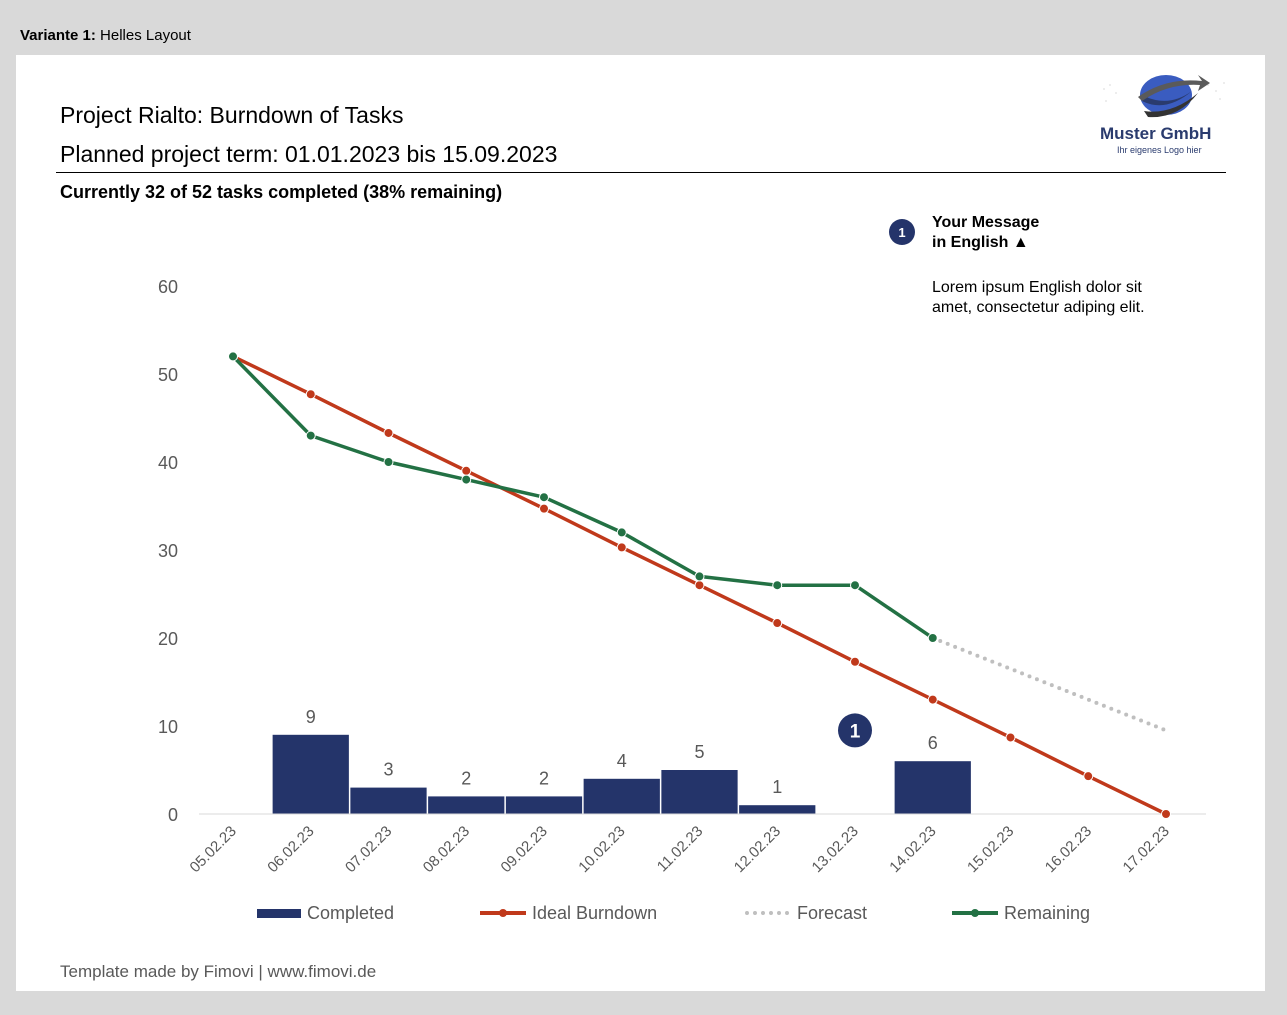 Image resolution: width=1287 pixels, height=1015 pixels. What do you see at coordinates (699, 752) in the screenshot?
I see `bar-data-label: 5` at bounding box center [699, 752].